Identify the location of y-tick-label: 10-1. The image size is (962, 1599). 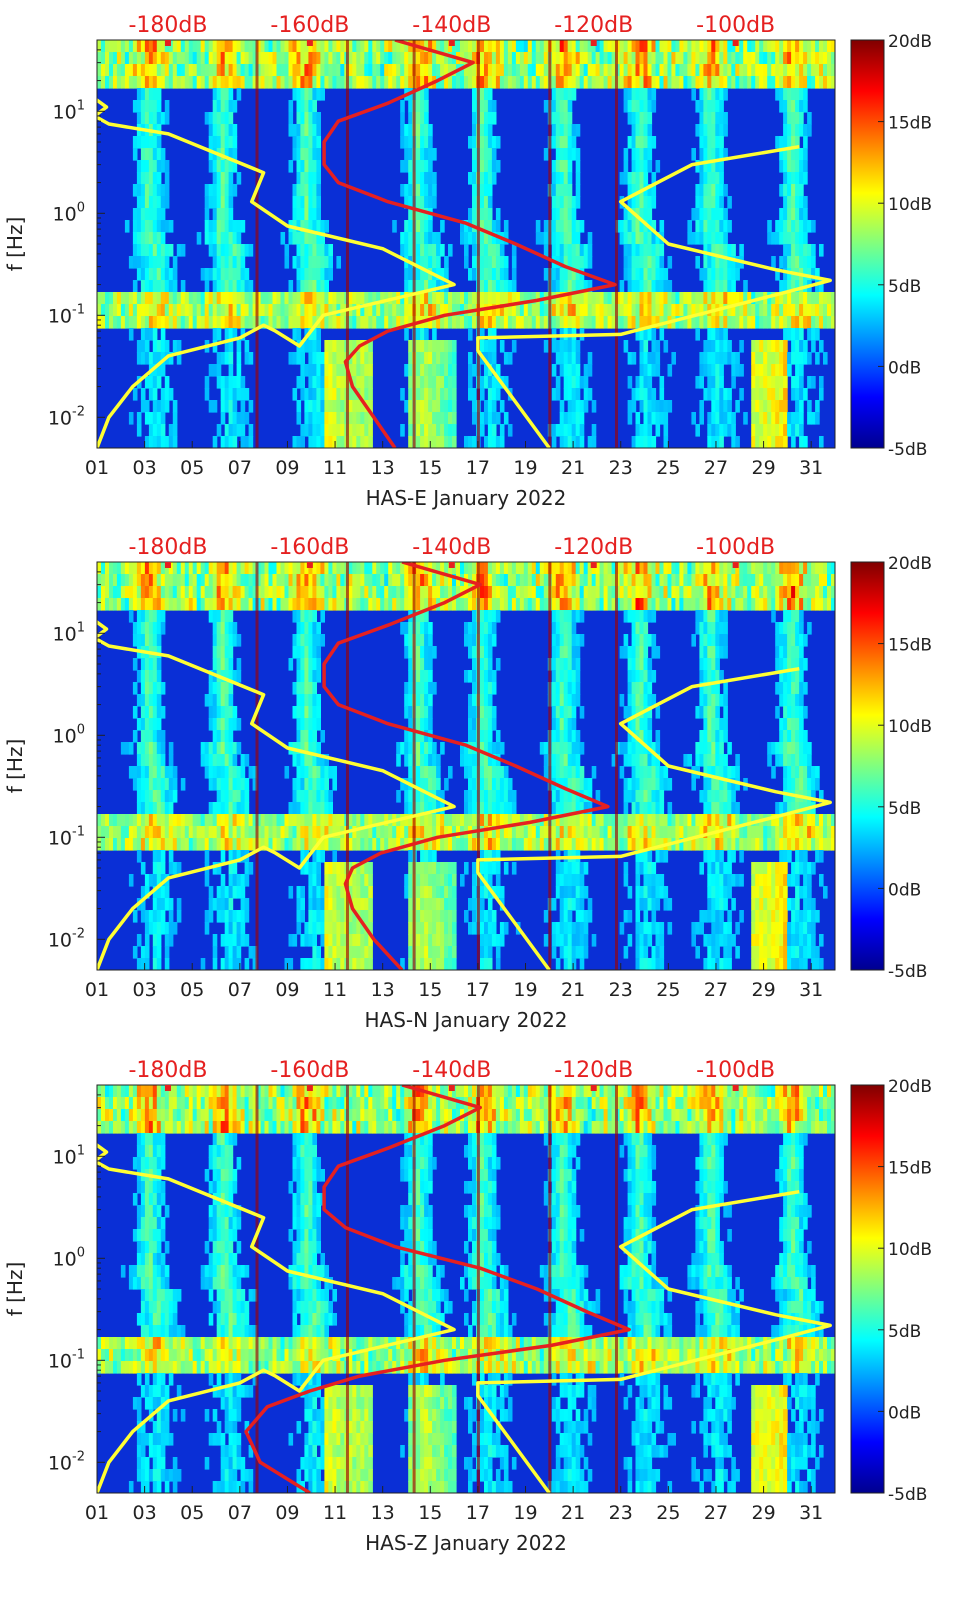
(66, 314).